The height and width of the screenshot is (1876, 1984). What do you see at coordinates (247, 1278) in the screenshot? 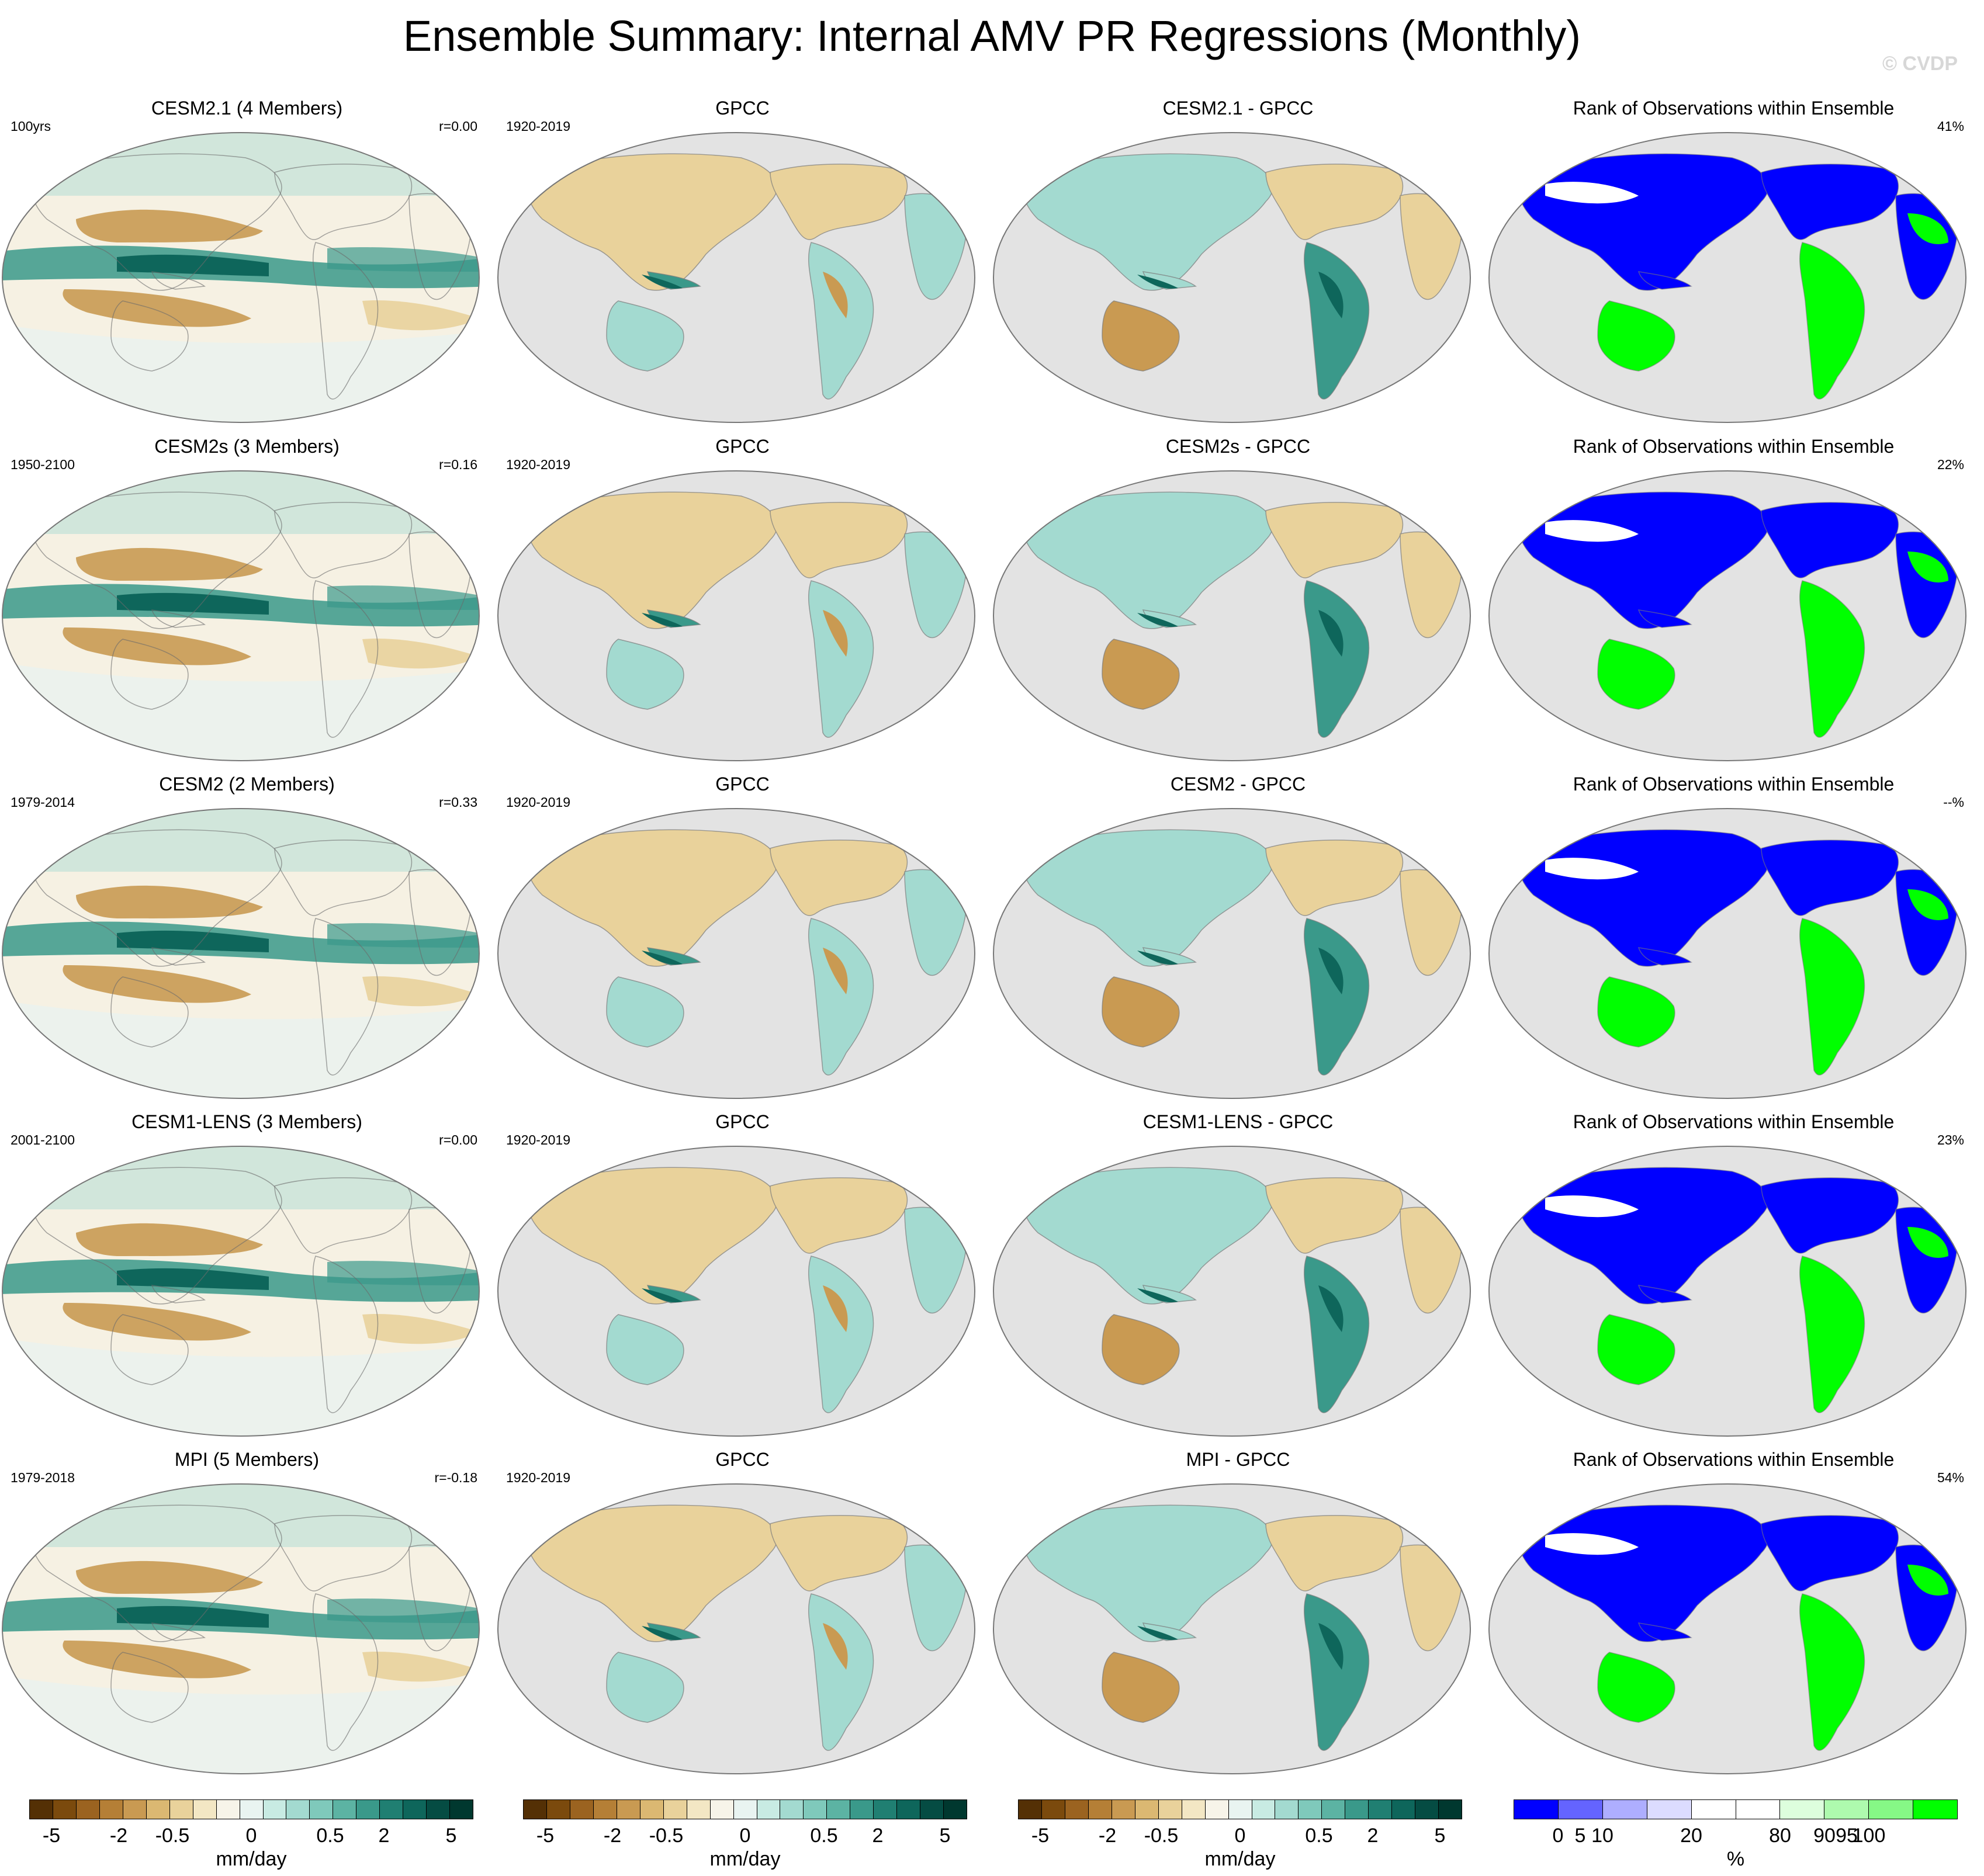
I see `panel-model-row4: CESM1-LENS (3 Members) 2001-2100 r=0.00` at bounding box center [247, 1278].